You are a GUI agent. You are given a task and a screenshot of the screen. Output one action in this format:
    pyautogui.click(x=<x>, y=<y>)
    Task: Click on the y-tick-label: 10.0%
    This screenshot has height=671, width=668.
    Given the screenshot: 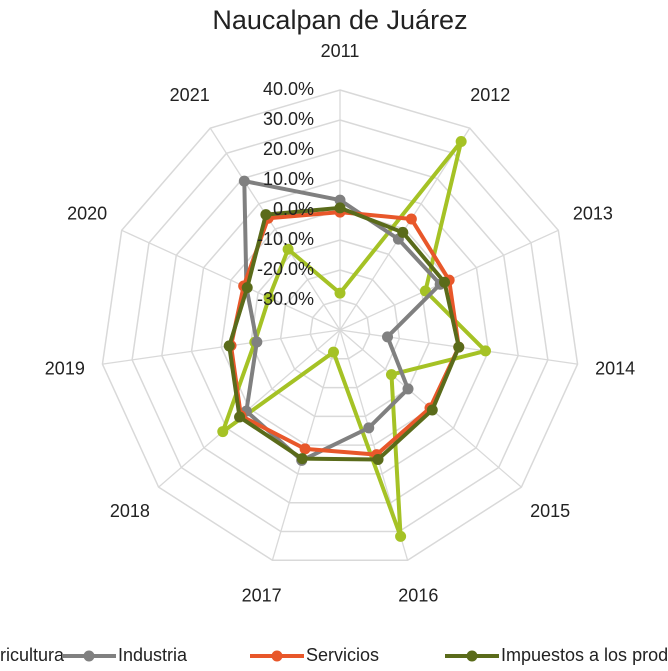 What is the action you would take?
    pyautogui.click(x=288, y=179)
    